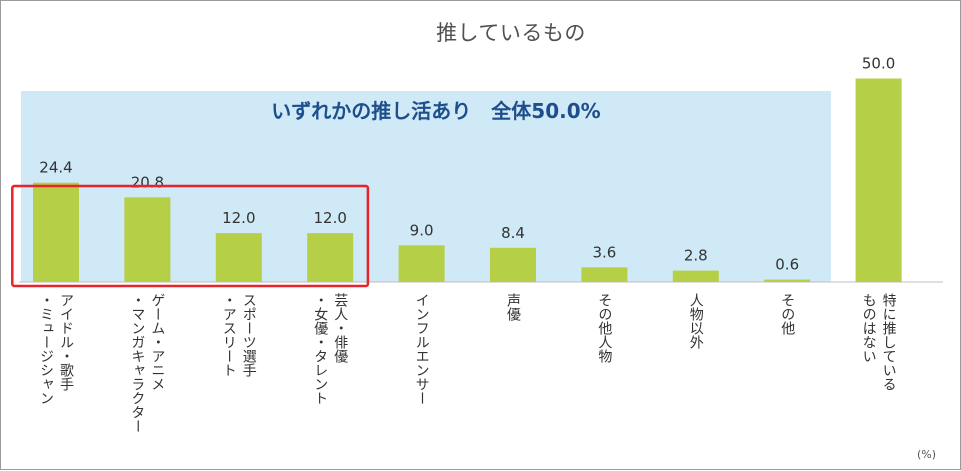  What do you see at coordinates (329, 218) in the screenshot?
I see `value-label-3: 12.0` at bounding box center [329, 218].